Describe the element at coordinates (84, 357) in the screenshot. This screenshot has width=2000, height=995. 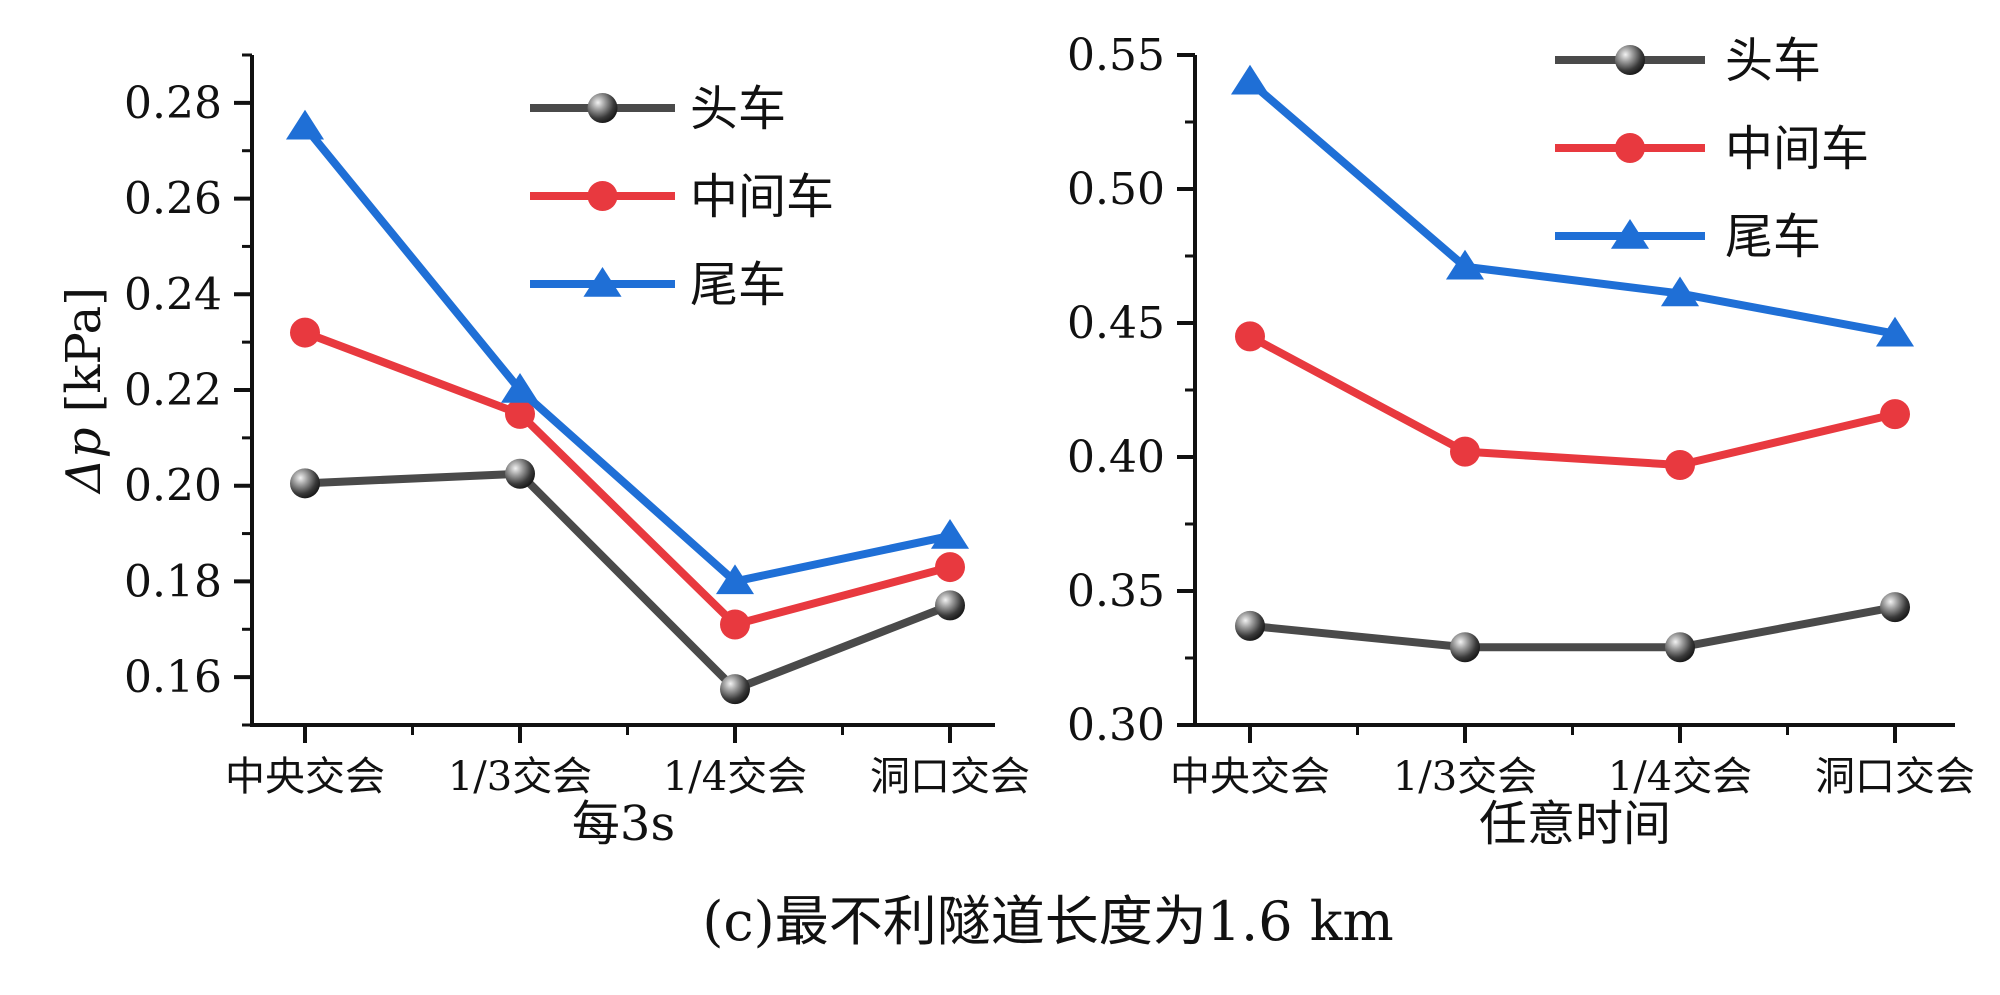
I see `y-axis-label-unit: [kPa]` at that location.